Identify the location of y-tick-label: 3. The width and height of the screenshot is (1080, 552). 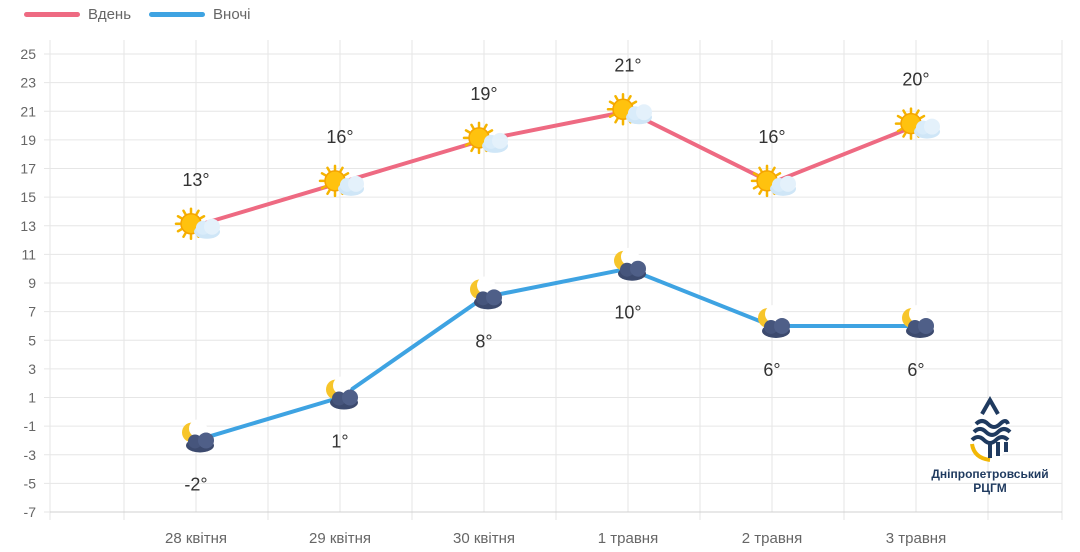
(32, 369).